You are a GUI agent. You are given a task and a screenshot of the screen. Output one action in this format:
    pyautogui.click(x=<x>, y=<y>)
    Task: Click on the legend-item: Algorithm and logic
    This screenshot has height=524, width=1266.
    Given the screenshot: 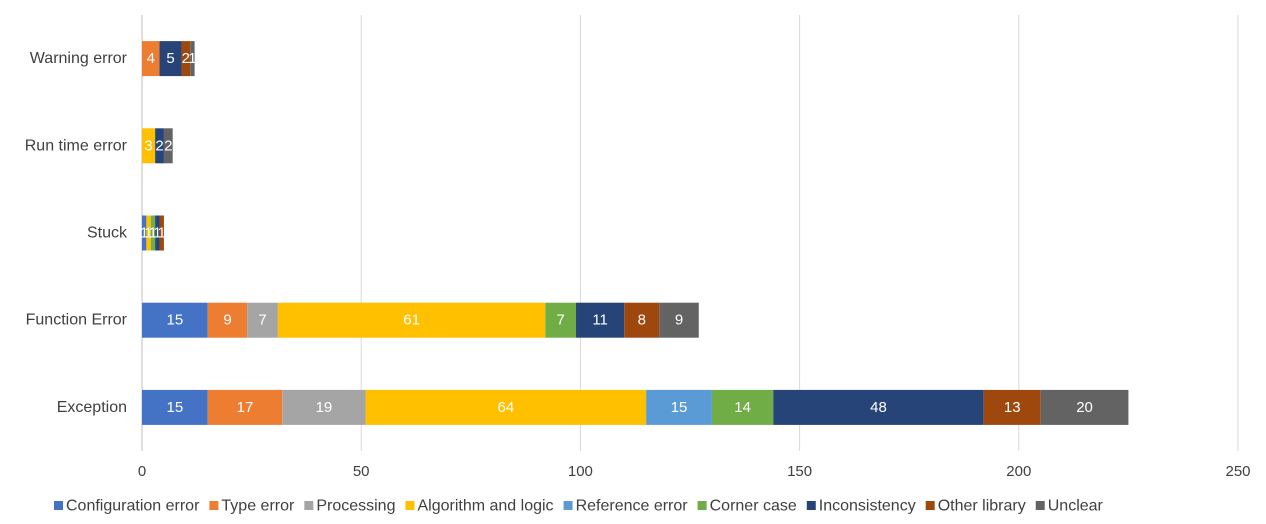 What is the action you would take?
    pyautogui.click(x=479, y=506)
    